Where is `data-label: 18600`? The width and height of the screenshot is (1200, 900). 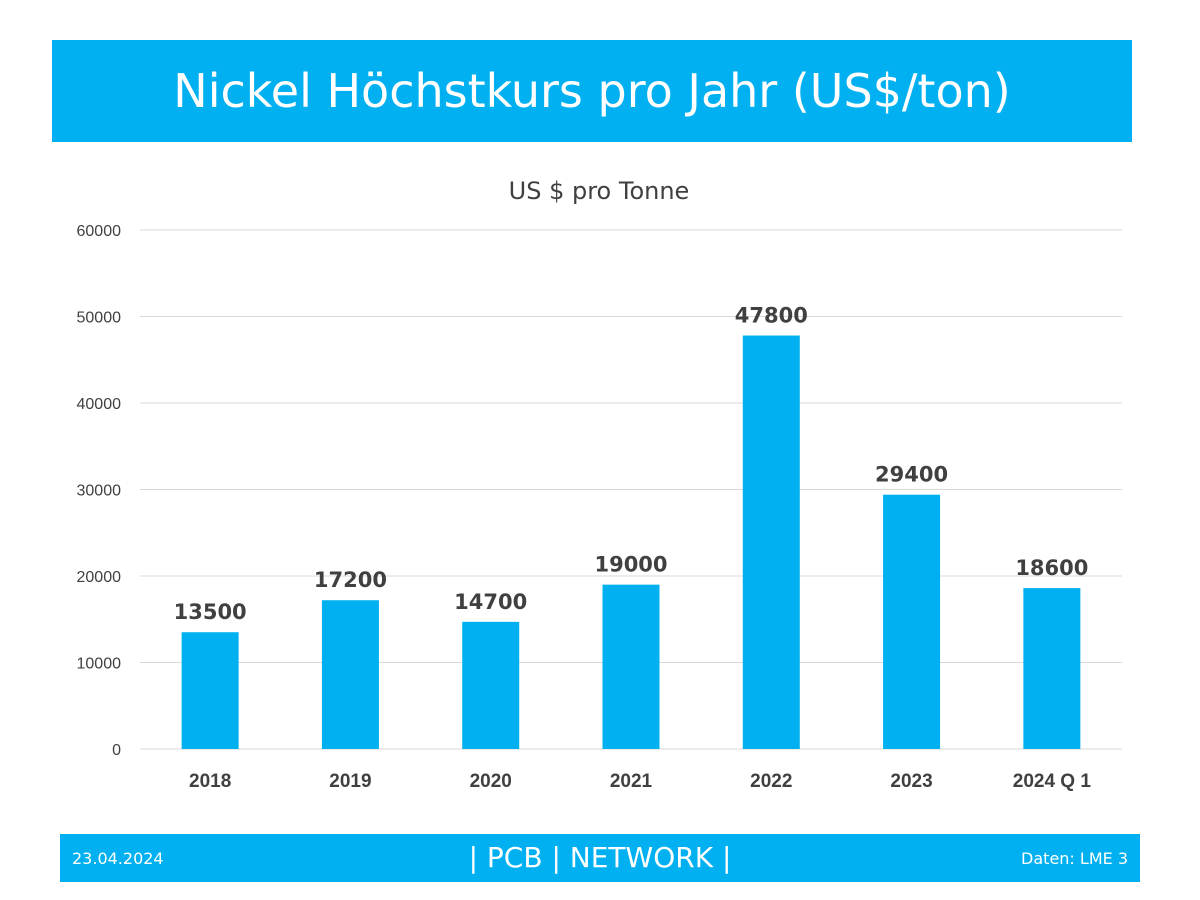 data-label: 18600 is located at coordinates (1051, 568).